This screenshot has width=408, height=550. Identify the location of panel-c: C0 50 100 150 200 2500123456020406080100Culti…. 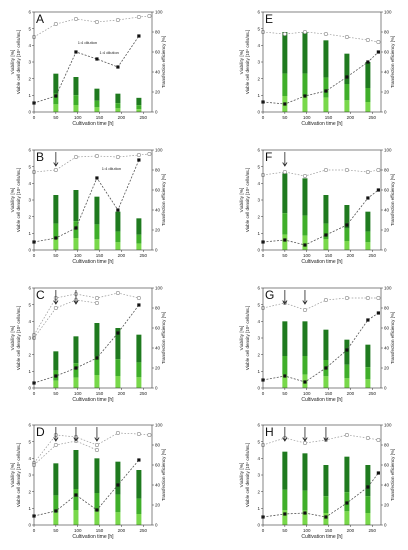
(88, 344).